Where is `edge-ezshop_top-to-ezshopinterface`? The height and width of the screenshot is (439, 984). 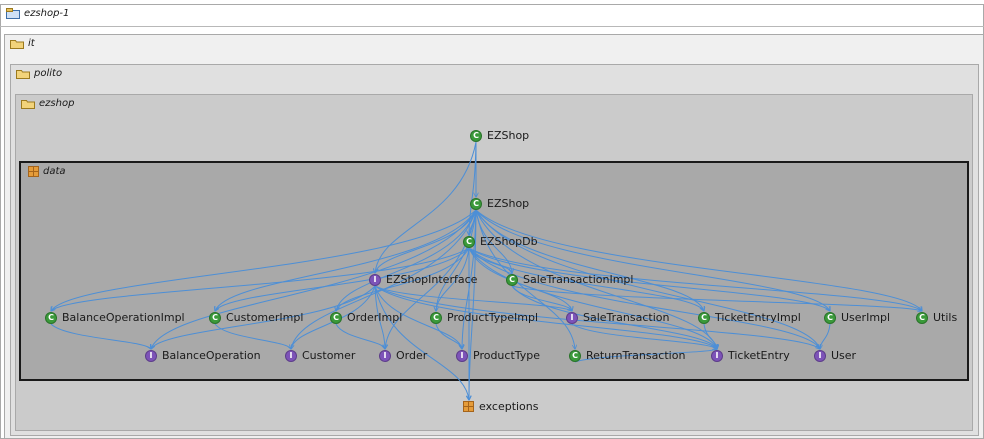 edge-ezshop_top-to-ezshopinterface is located at coordinates (426, 207).